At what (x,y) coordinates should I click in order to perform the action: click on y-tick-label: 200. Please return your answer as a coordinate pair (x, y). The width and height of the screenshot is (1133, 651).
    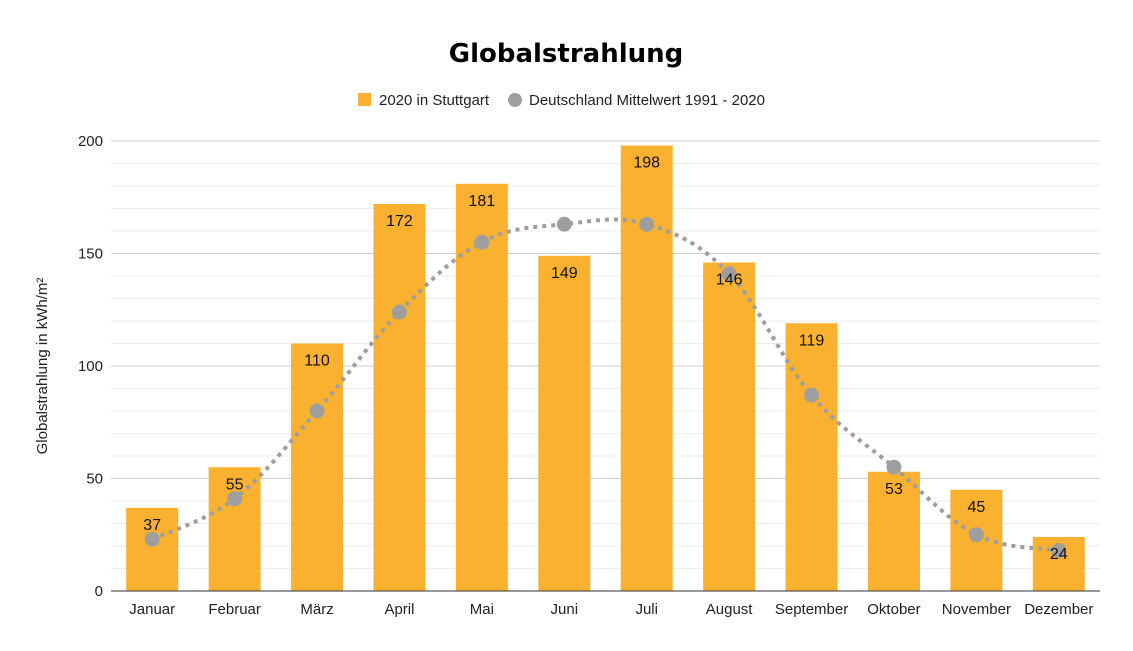
    Looking at the image, I should click on (90, 141).